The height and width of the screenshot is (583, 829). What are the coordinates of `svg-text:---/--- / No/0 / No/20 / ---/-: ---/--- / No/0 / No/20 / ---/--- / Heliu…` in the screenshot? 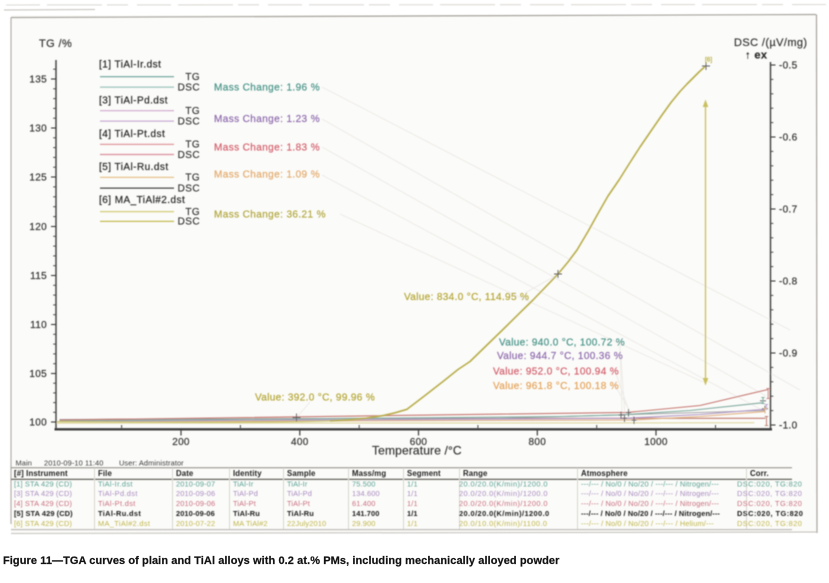 It's located at (647, 523).